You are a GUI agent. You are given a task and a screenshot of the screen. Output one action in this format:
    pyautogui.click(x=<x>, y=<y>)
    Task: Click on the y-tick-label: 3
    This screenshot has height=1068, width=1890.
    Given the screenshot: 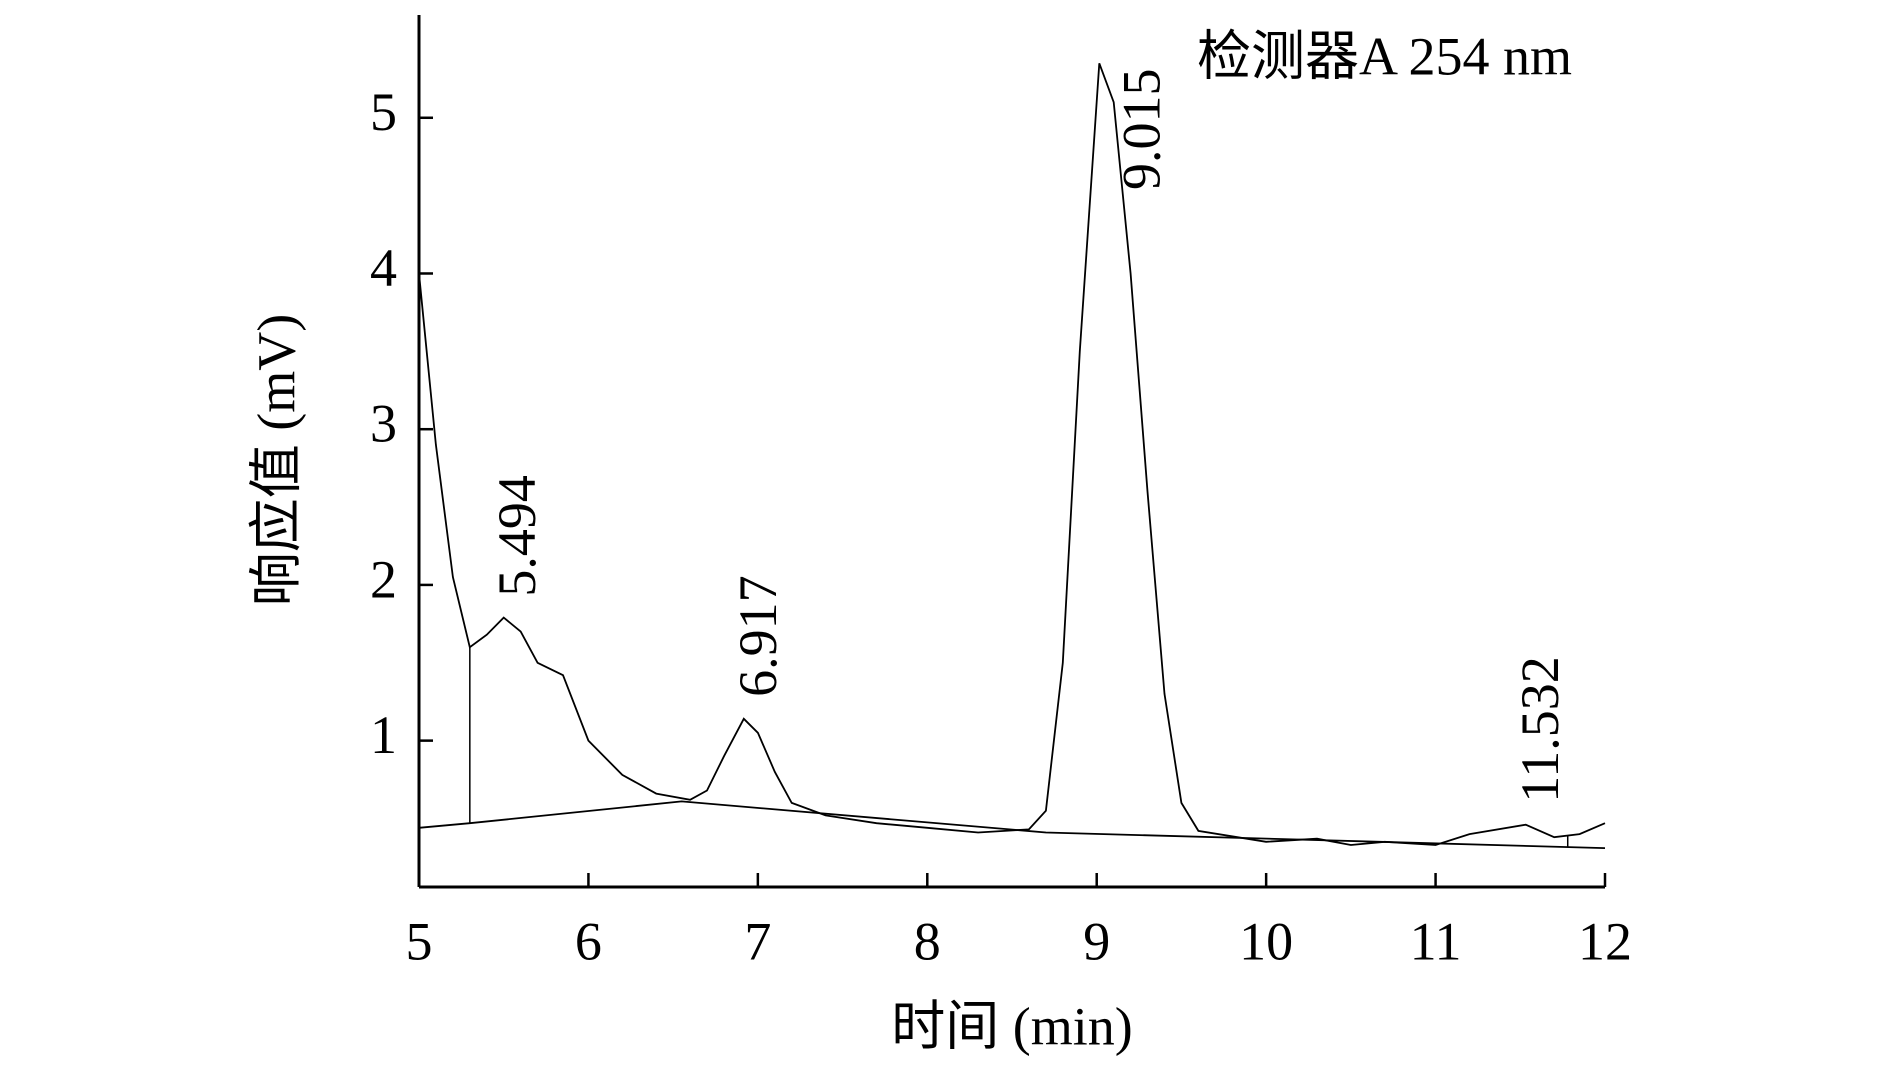 What is the action you would take?
    pyautogui.click(x=383, y=424)
    